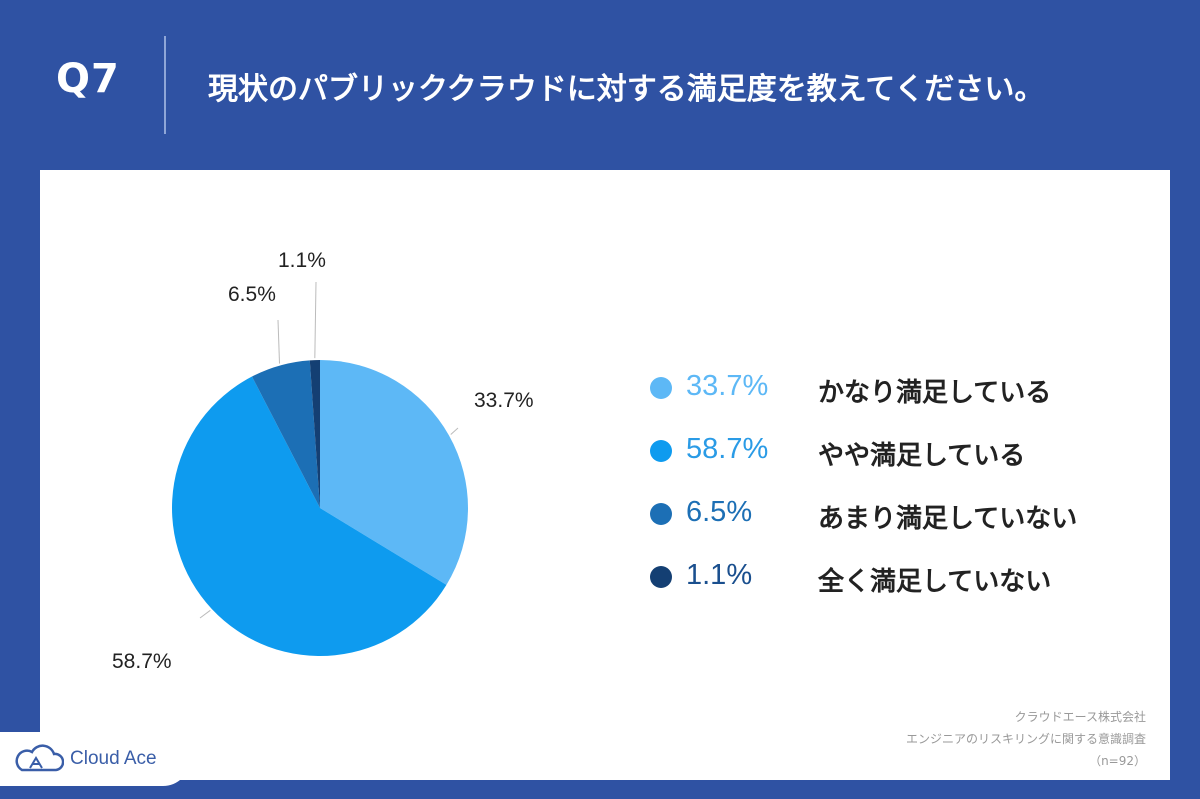 The width and height of the screenshot is (1200, 799). I want to click on cloud-ace-logo: Cloud Ace, so click(95, 759).